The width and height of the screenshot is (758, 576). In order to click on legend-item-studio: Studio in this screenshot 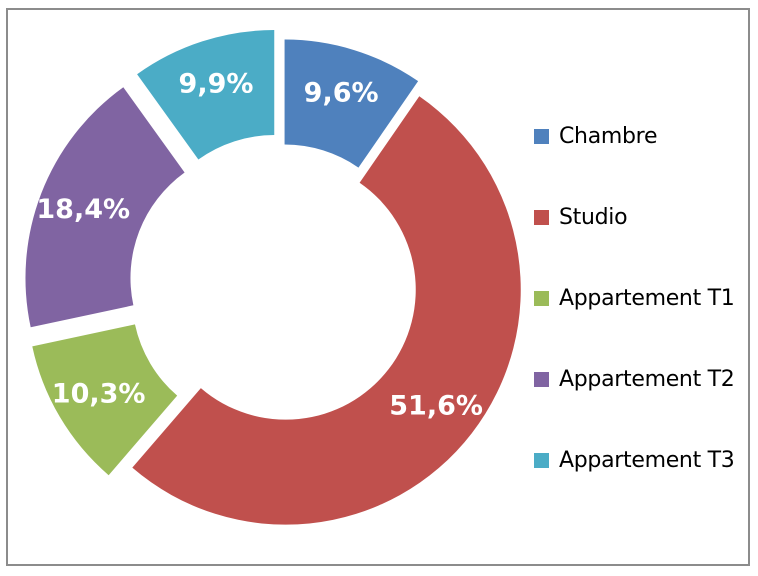, I will do `click(581, 217)`.